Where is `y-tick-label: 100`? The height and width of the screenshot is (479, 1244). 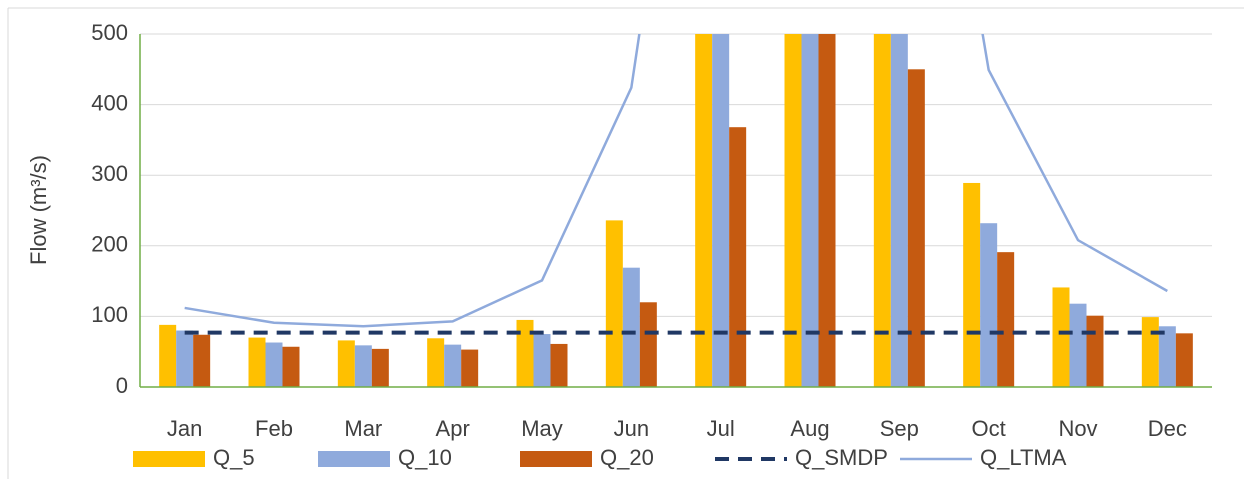 y-tick-label: 100 is located at coordinates (109, 314).